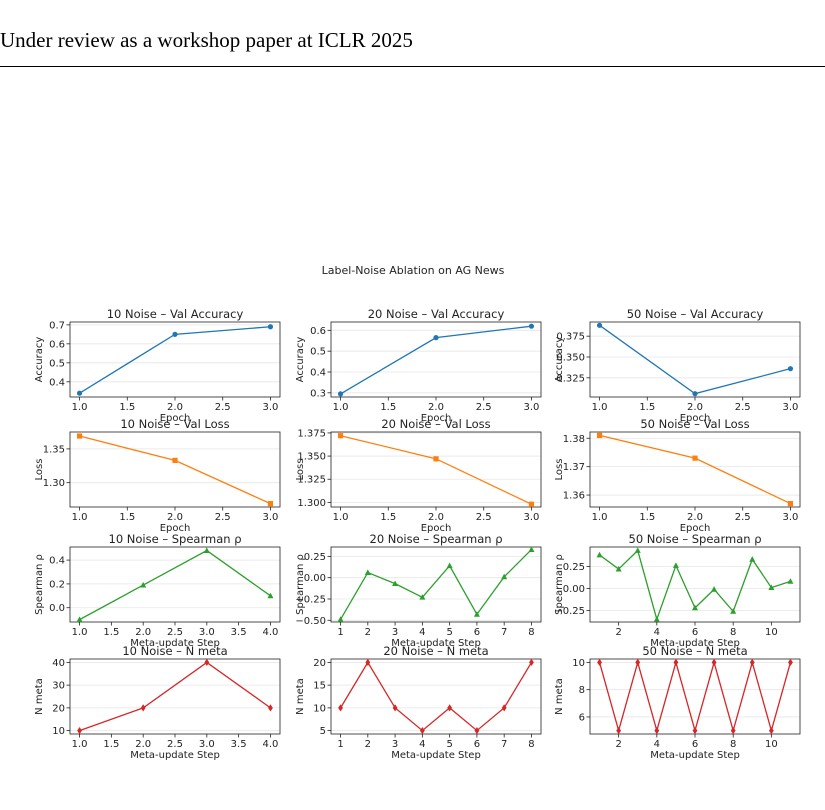 Image resolution: width=825 pixels, height=810 pixels. What do you see at coordinates (449, 632) in the screenshot?
I see `x-tick-label: 5` at bounding box center [449, 632].